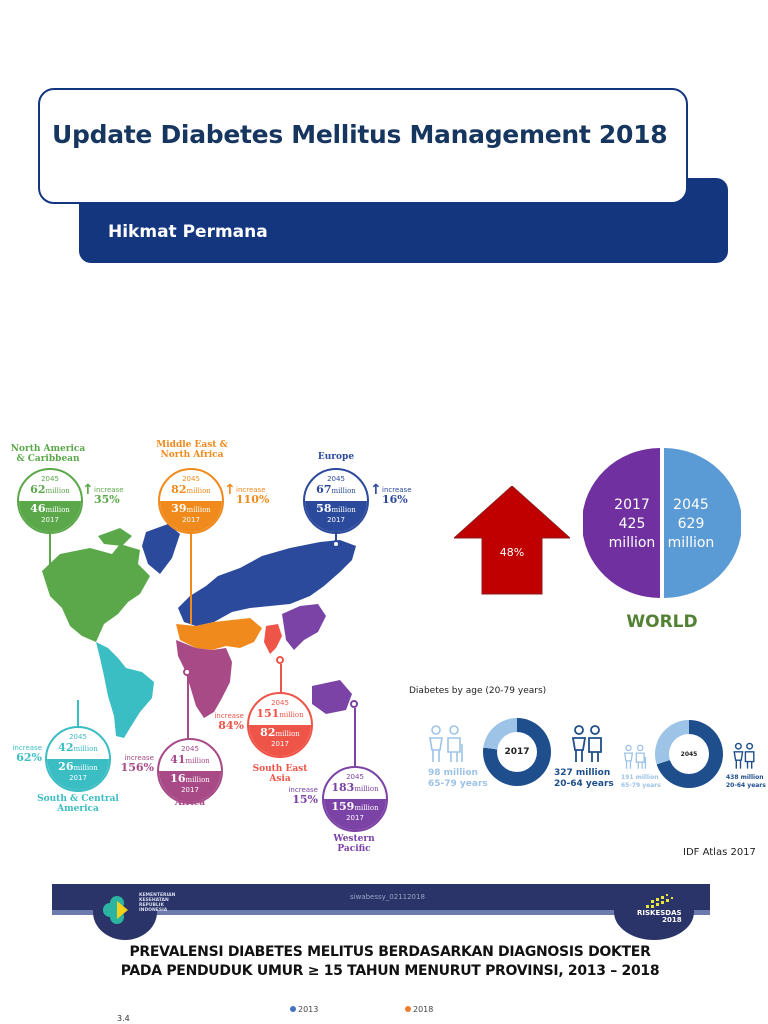  Describe the element at coordinates (78, 804) in the screenshot. I see `region-label-south-america: South & Central America` at that location.